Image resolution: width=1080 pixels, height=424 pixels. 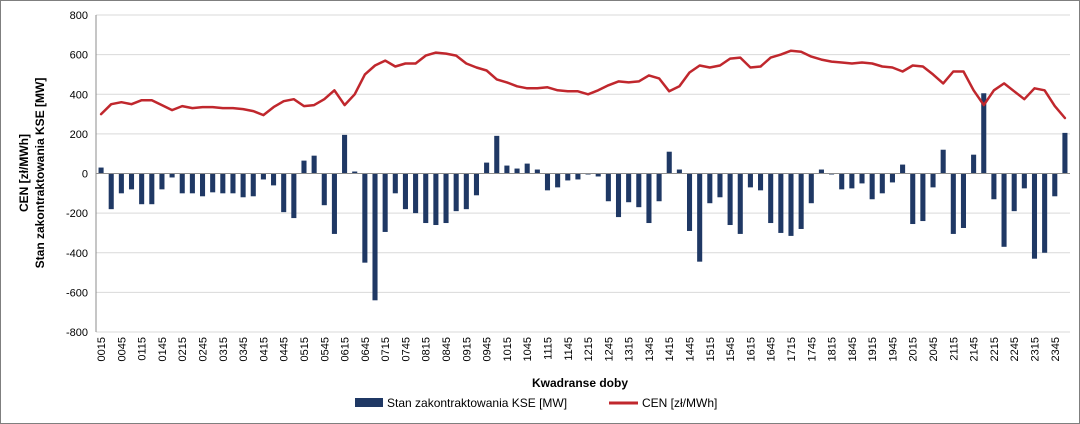 What do you see at coordinates (447, 349) in the screenshot?
I see `x-tick-label: 0845` at bounding box center [447, 349].